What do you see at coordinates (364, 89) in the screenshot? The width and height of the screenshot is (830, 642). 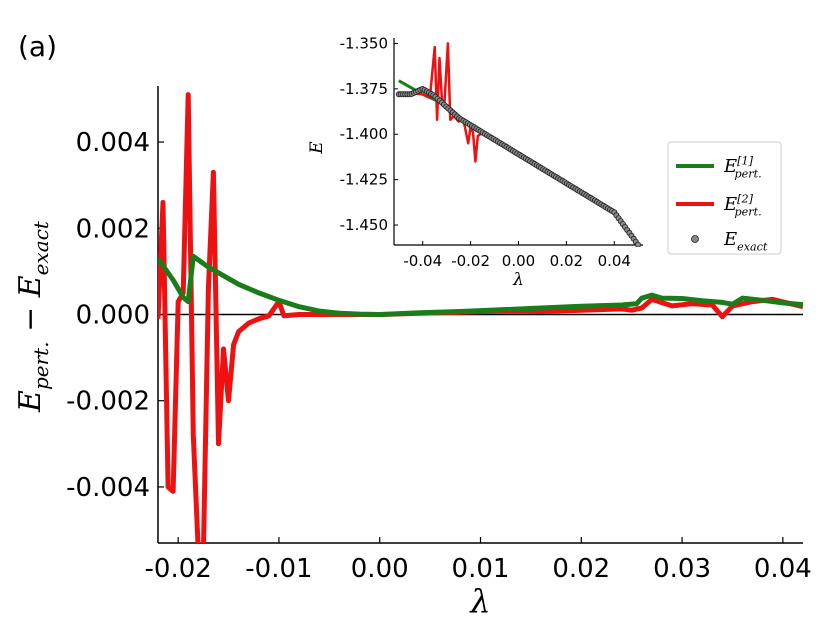 I see `inset-y-tick-label: -1.375` at bounding box center [364, 89].